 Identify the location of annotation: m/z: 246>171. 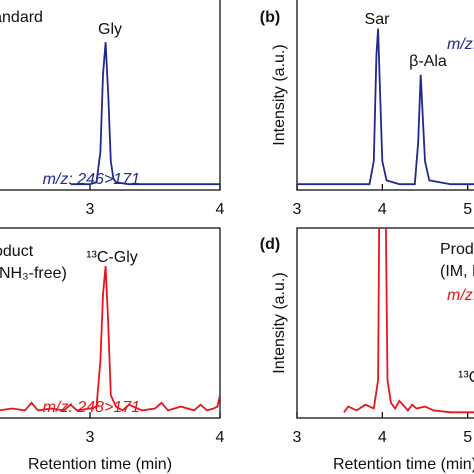
(91, 179).